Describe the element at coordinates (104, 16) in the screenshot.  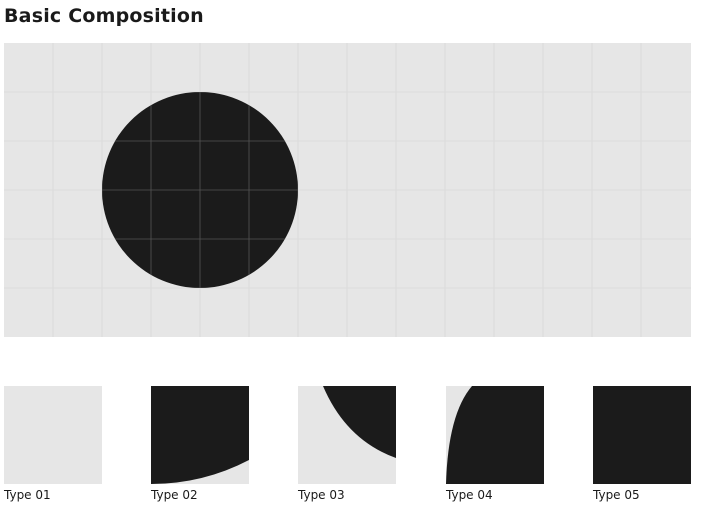
I see `page-title: Basic Composition` at that location.